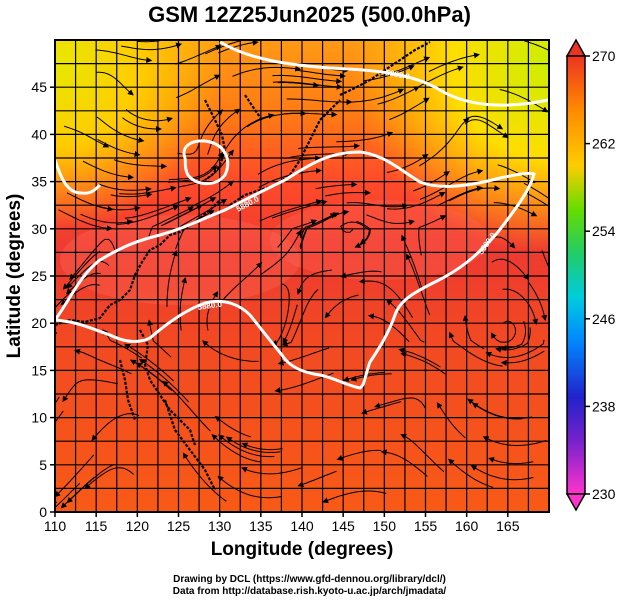  I want to click on x-tick-label: 150, so click(385, 526).